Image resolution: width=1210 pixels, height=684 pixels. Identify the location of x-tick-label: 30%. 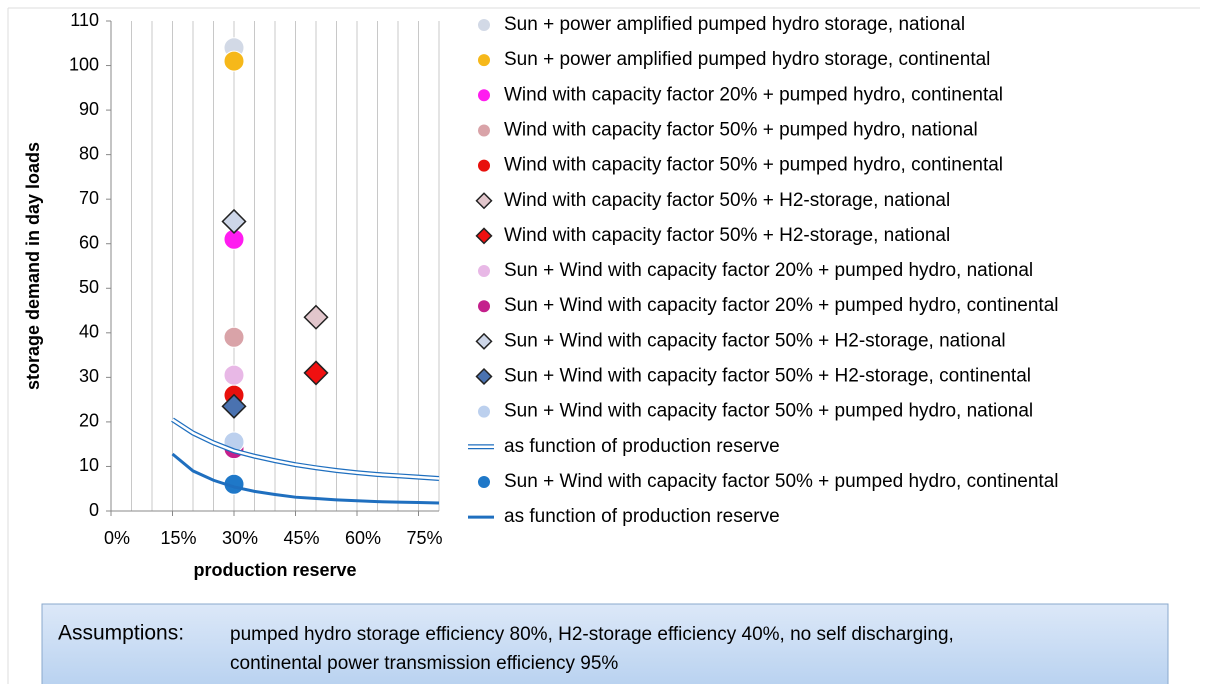
(240, 538).